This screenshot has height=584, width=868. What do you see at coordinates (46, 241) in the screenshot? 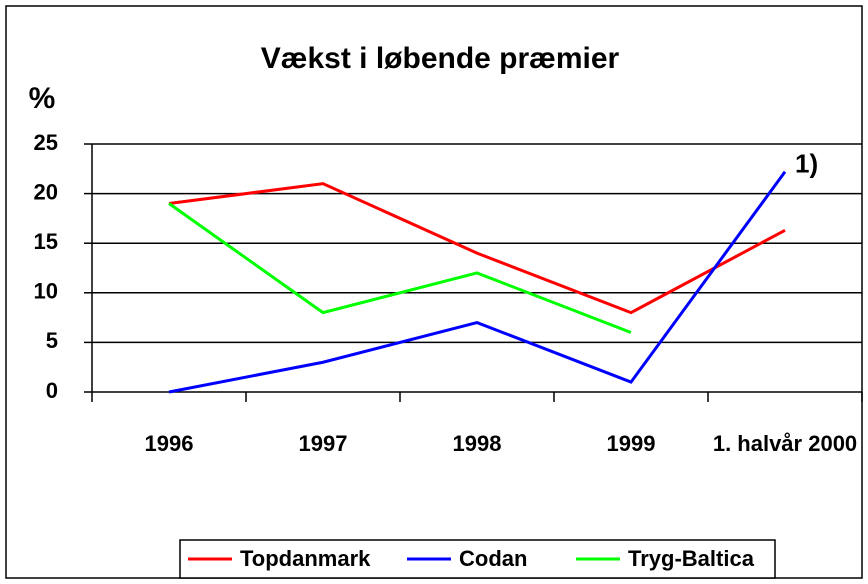
I see `y-tick-label: 15` at bounding box center [46, 241].